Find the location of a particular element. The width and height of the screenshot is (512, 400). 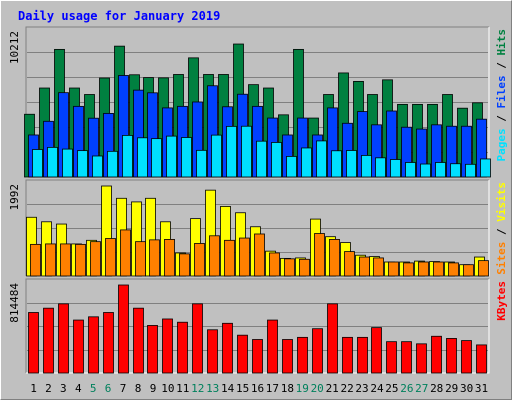

x-tick-label: 11 is located at coordinates (182, 388).